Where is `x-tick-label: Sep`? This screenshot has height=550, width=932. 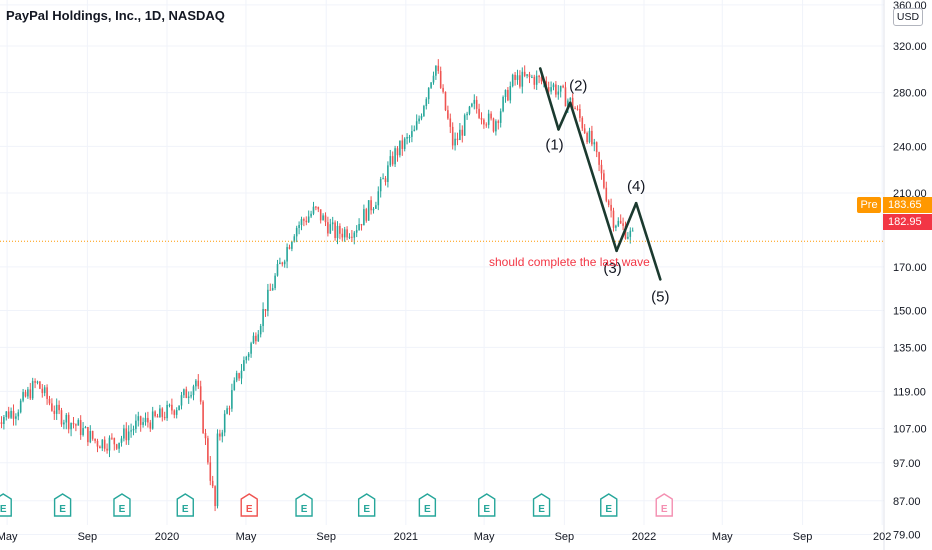 x-tick-label: Sep is located at coordinates (326, 537).